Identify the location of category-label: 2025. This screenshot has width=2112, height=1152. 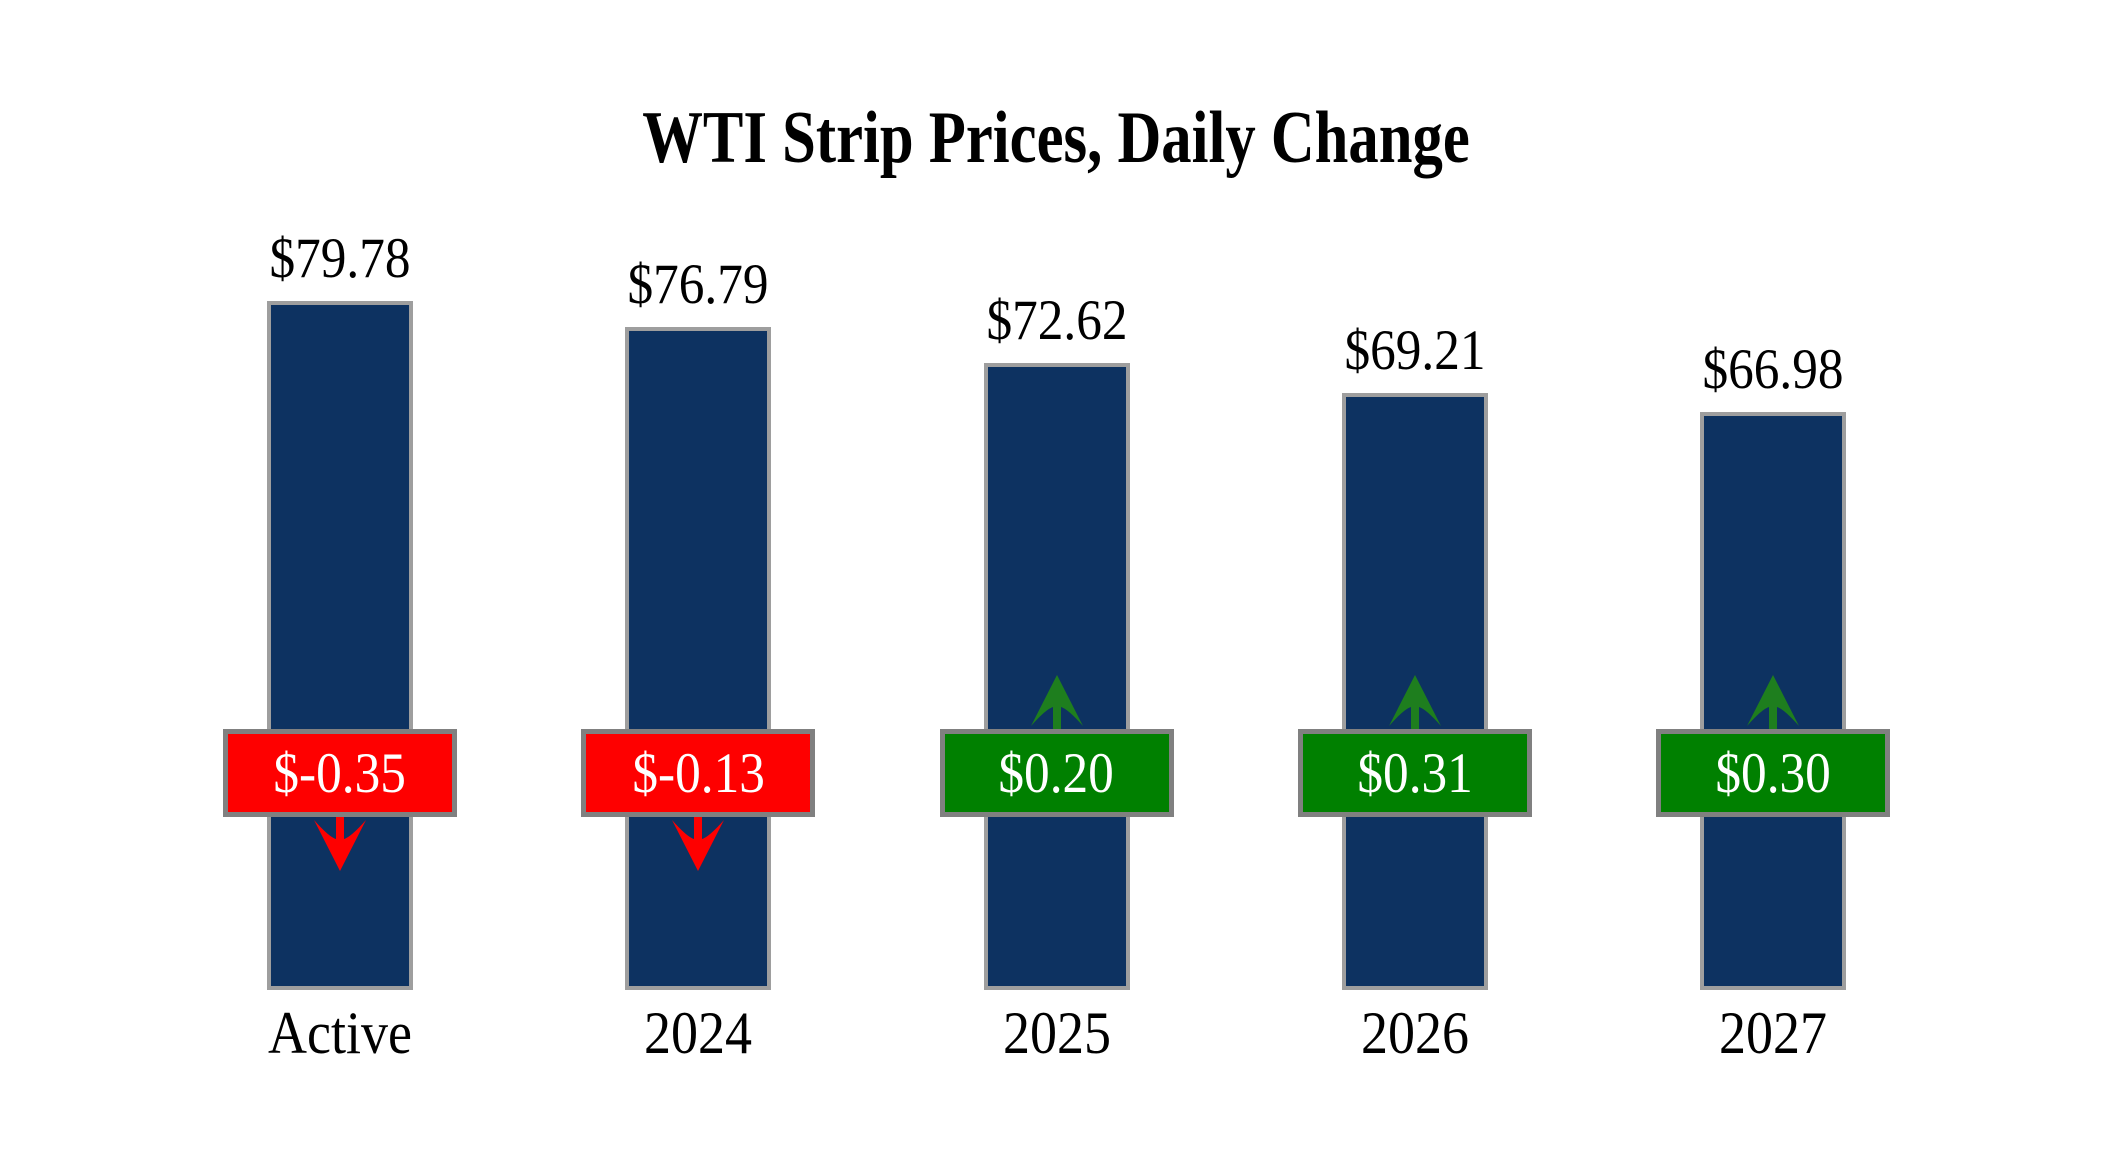
(1056, 1033).